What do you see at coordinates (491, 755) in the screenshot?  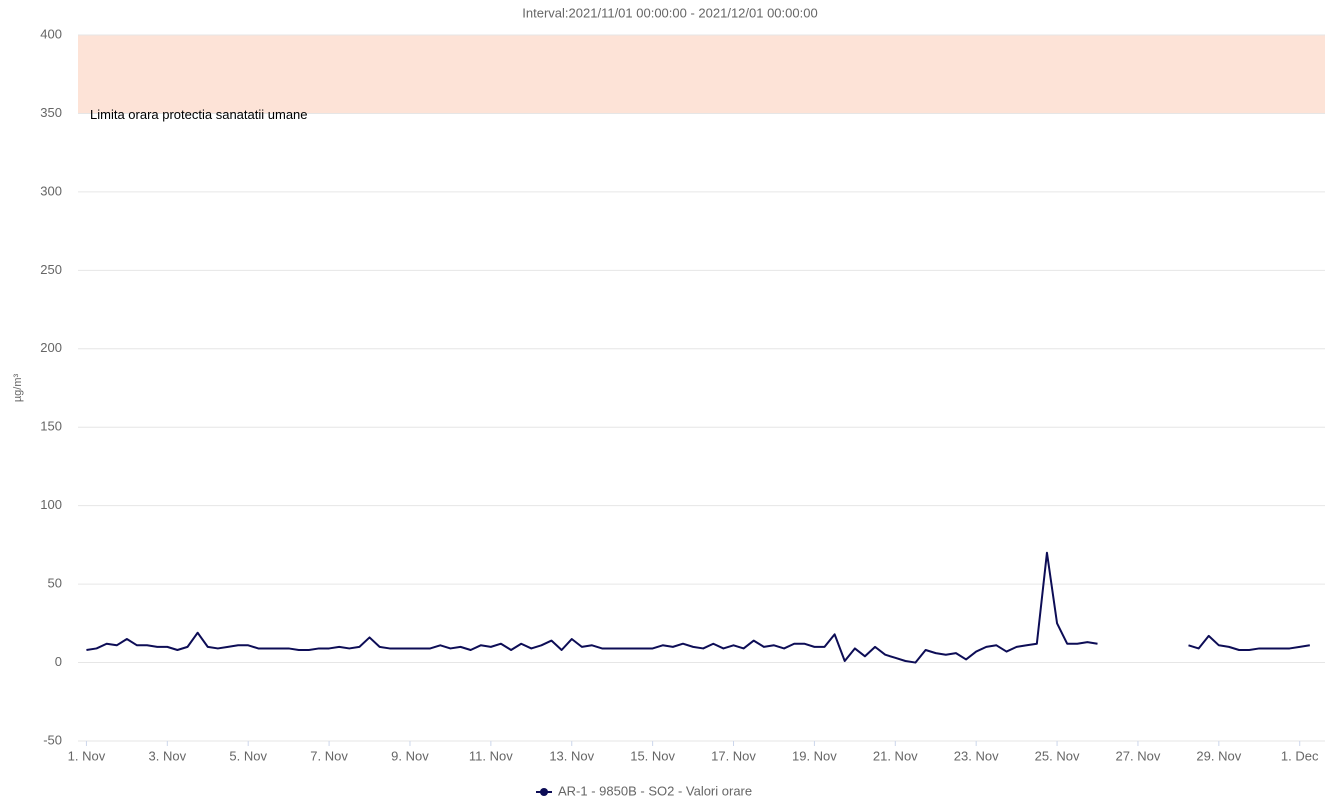 I see `x-tick-label: 11. Nov` at bounding box center [491, 755].